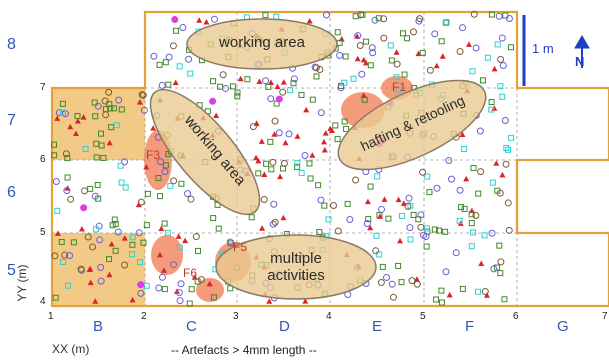 The image size is (609, 363). I want to click on y-tick-5: 5, so click(43, 232).